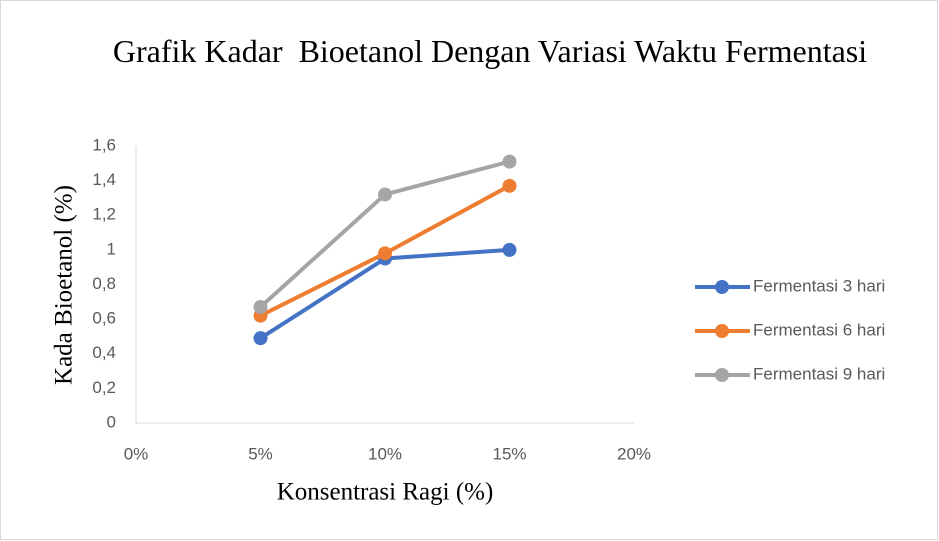 This screenshot has width=939, height=541. Describe the element at coordinates (509, 453) in the screenshot. I see `x-tick-label: 15%` at that location.